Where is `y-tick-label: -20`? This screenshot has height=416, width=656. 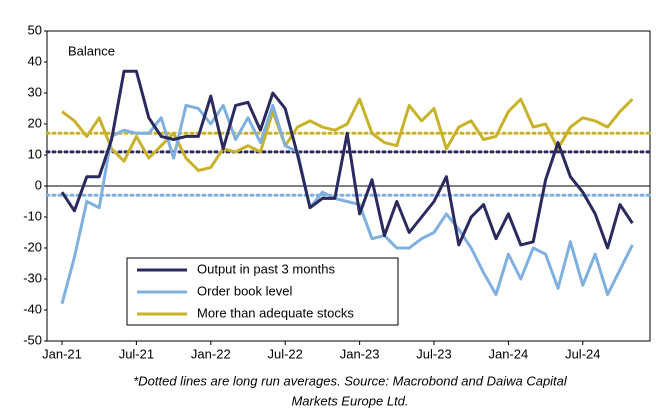
y-tick-label: -20 is located at coordinates (32, 246).